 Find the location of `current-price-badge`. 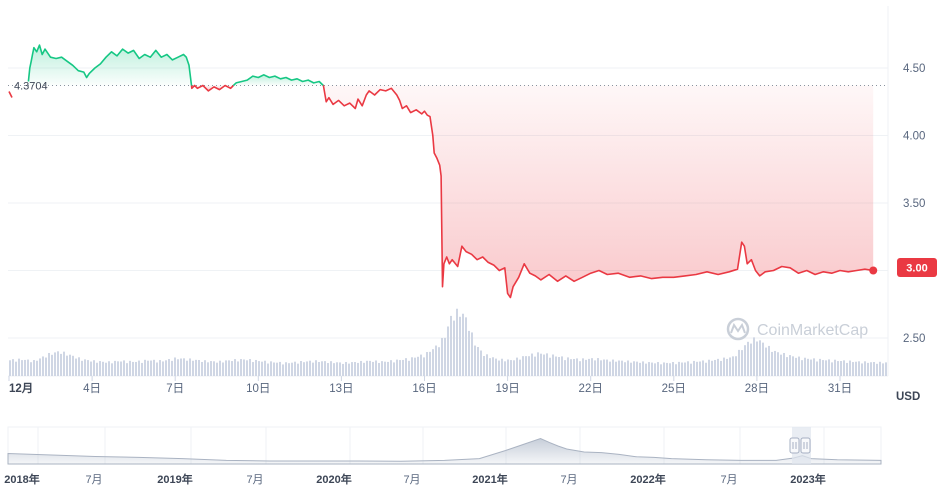

current-price-badge is located at coordinates (917, 267).